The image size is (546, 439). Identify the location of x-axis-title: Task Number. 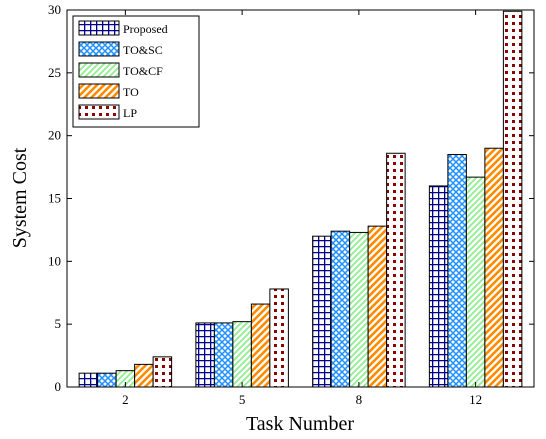
(300, 424).